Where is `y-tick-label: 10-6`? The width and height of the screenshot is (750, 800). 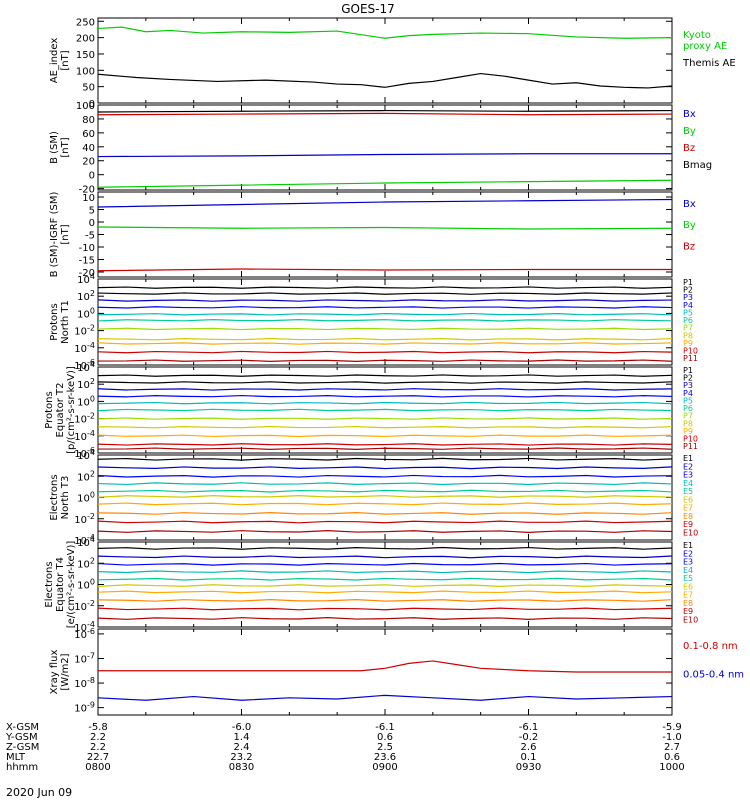
y-tick-label: 10-6 is located at coordinates (84, 453).